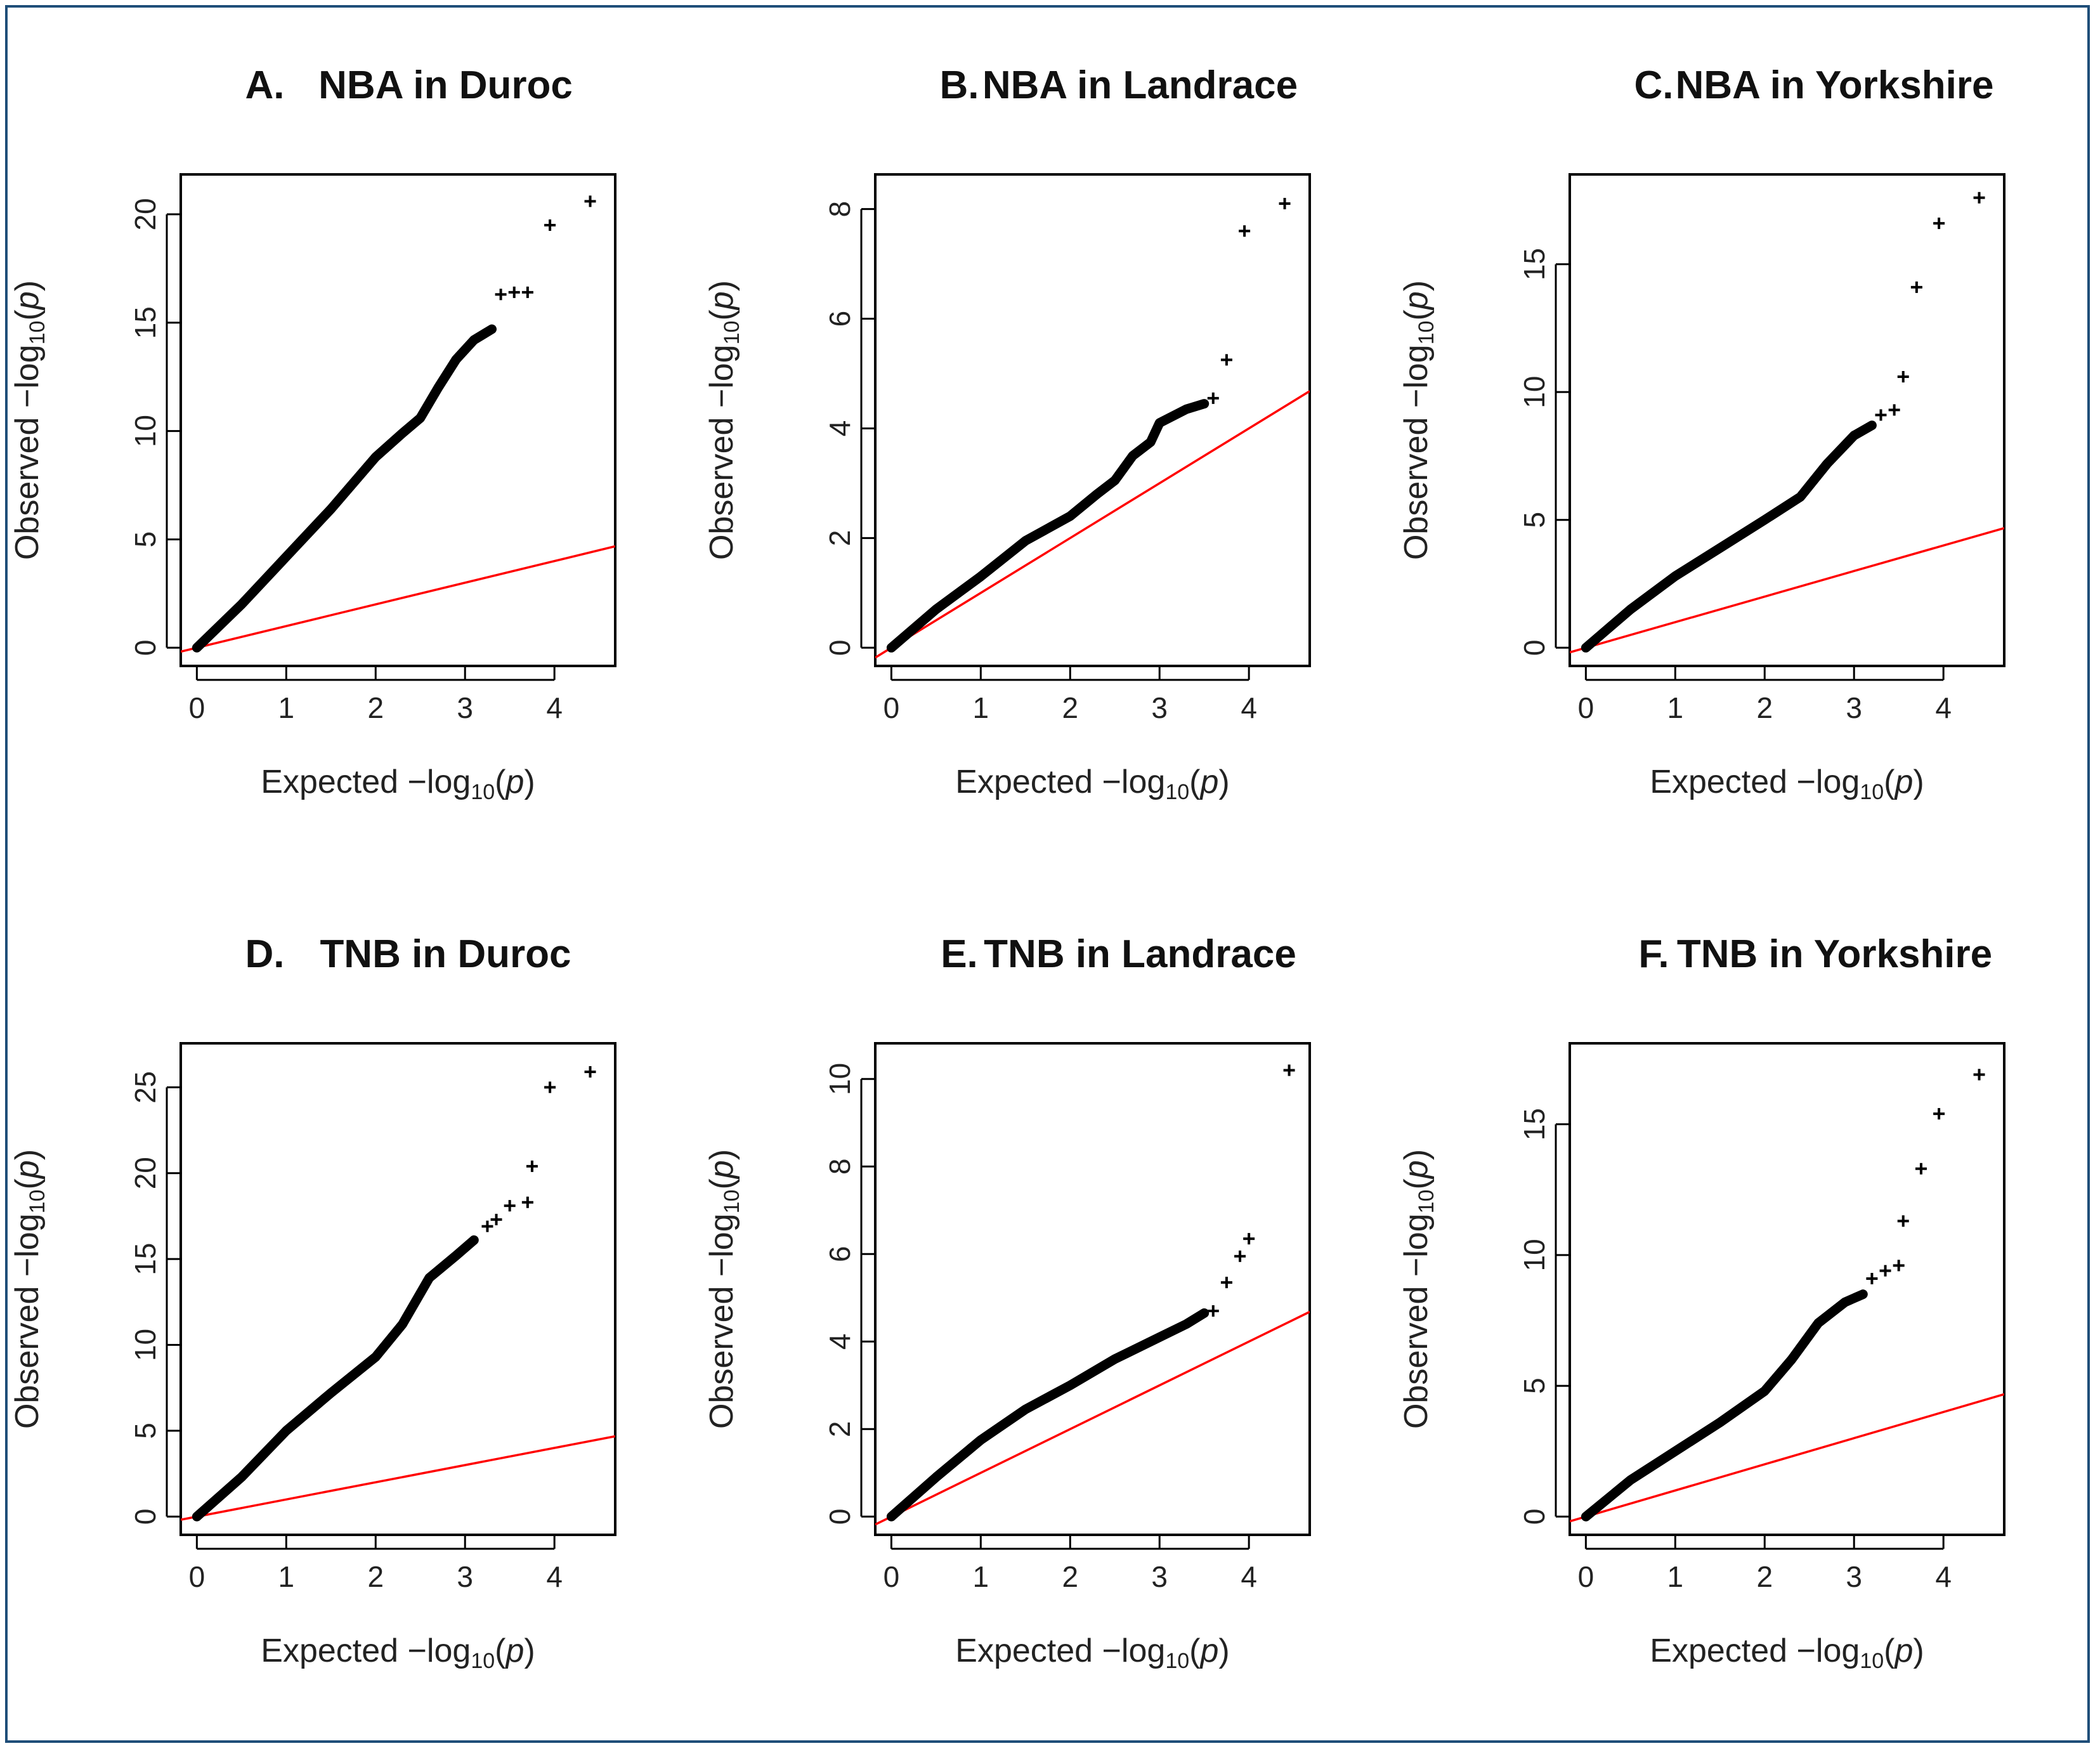 The width and height of the screenshot is (2100, 1753). I want to click on y-tick-label: 2, so click(839, 1429).